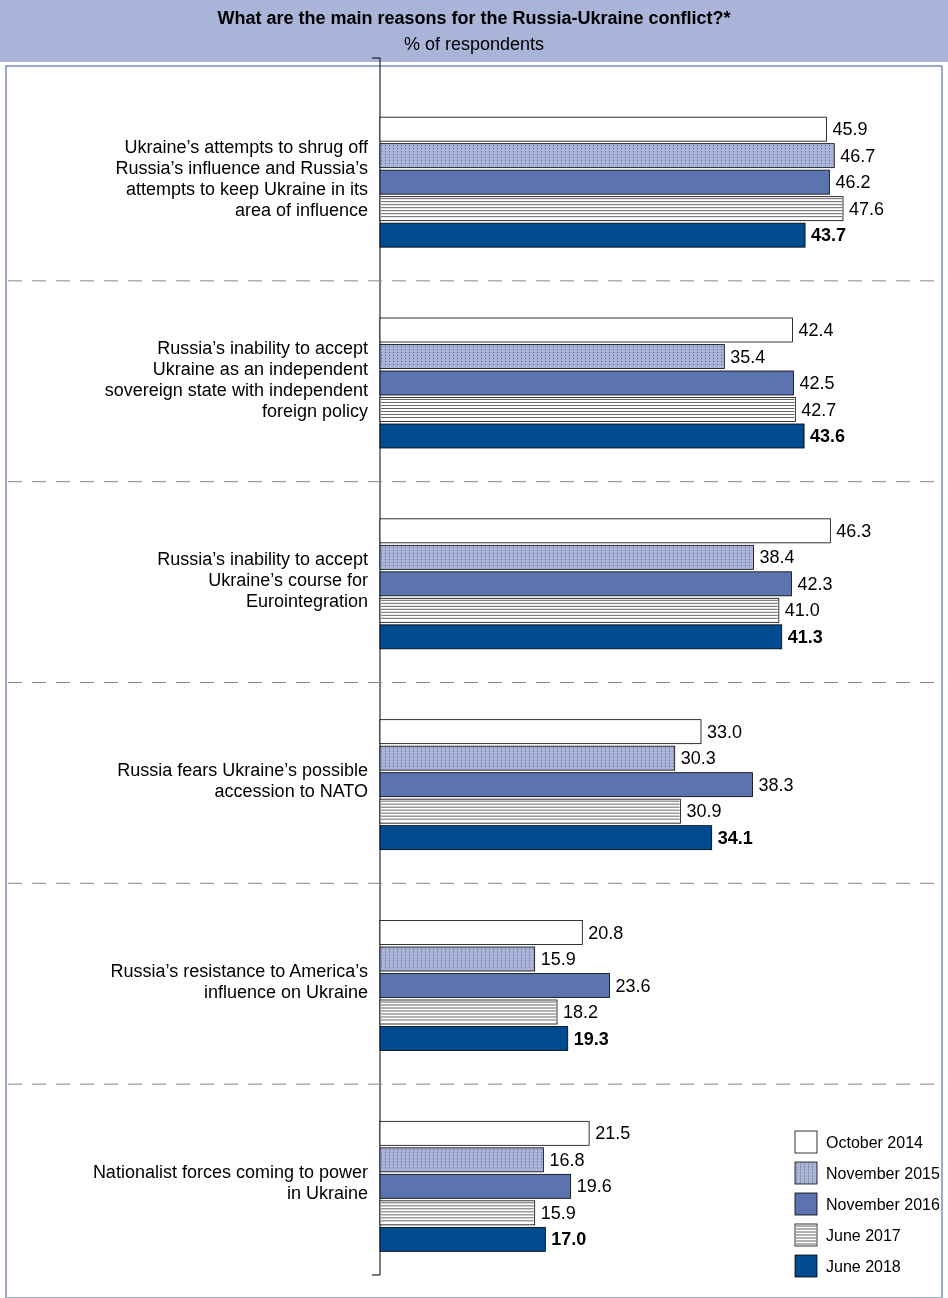 This screenshot has height=1298, width=948. Describe the element at coordinates (802, 610) in the screenshot. I see `data-label: 41.0` at that location.